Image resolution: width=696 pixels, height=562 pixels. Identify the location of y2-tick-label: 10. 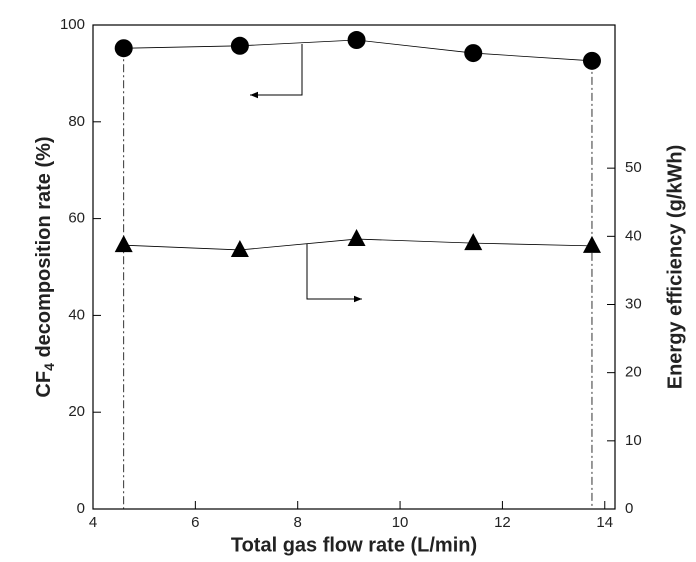
(633, 440).